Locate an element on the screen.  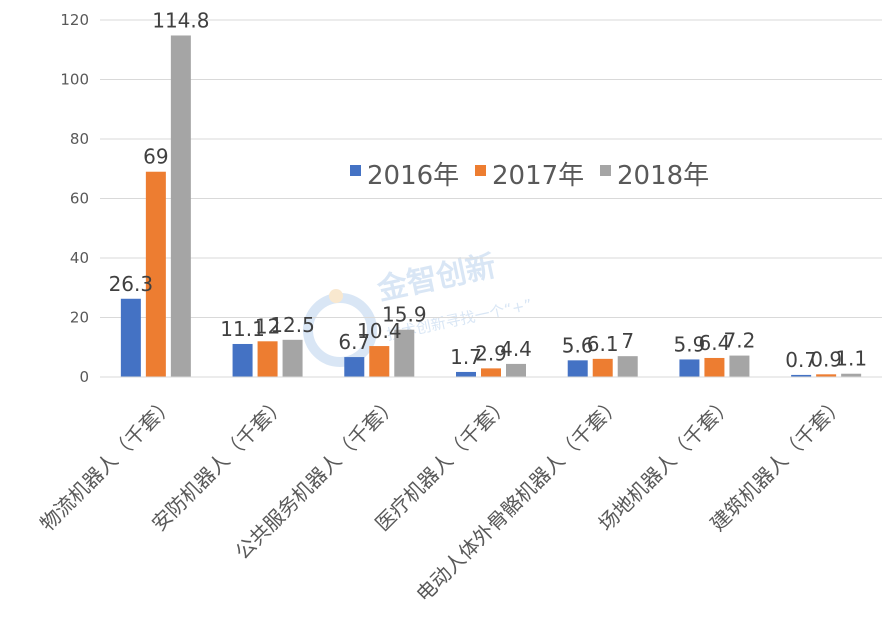
data-label: 4.4 is located at coordinates (516, 349).